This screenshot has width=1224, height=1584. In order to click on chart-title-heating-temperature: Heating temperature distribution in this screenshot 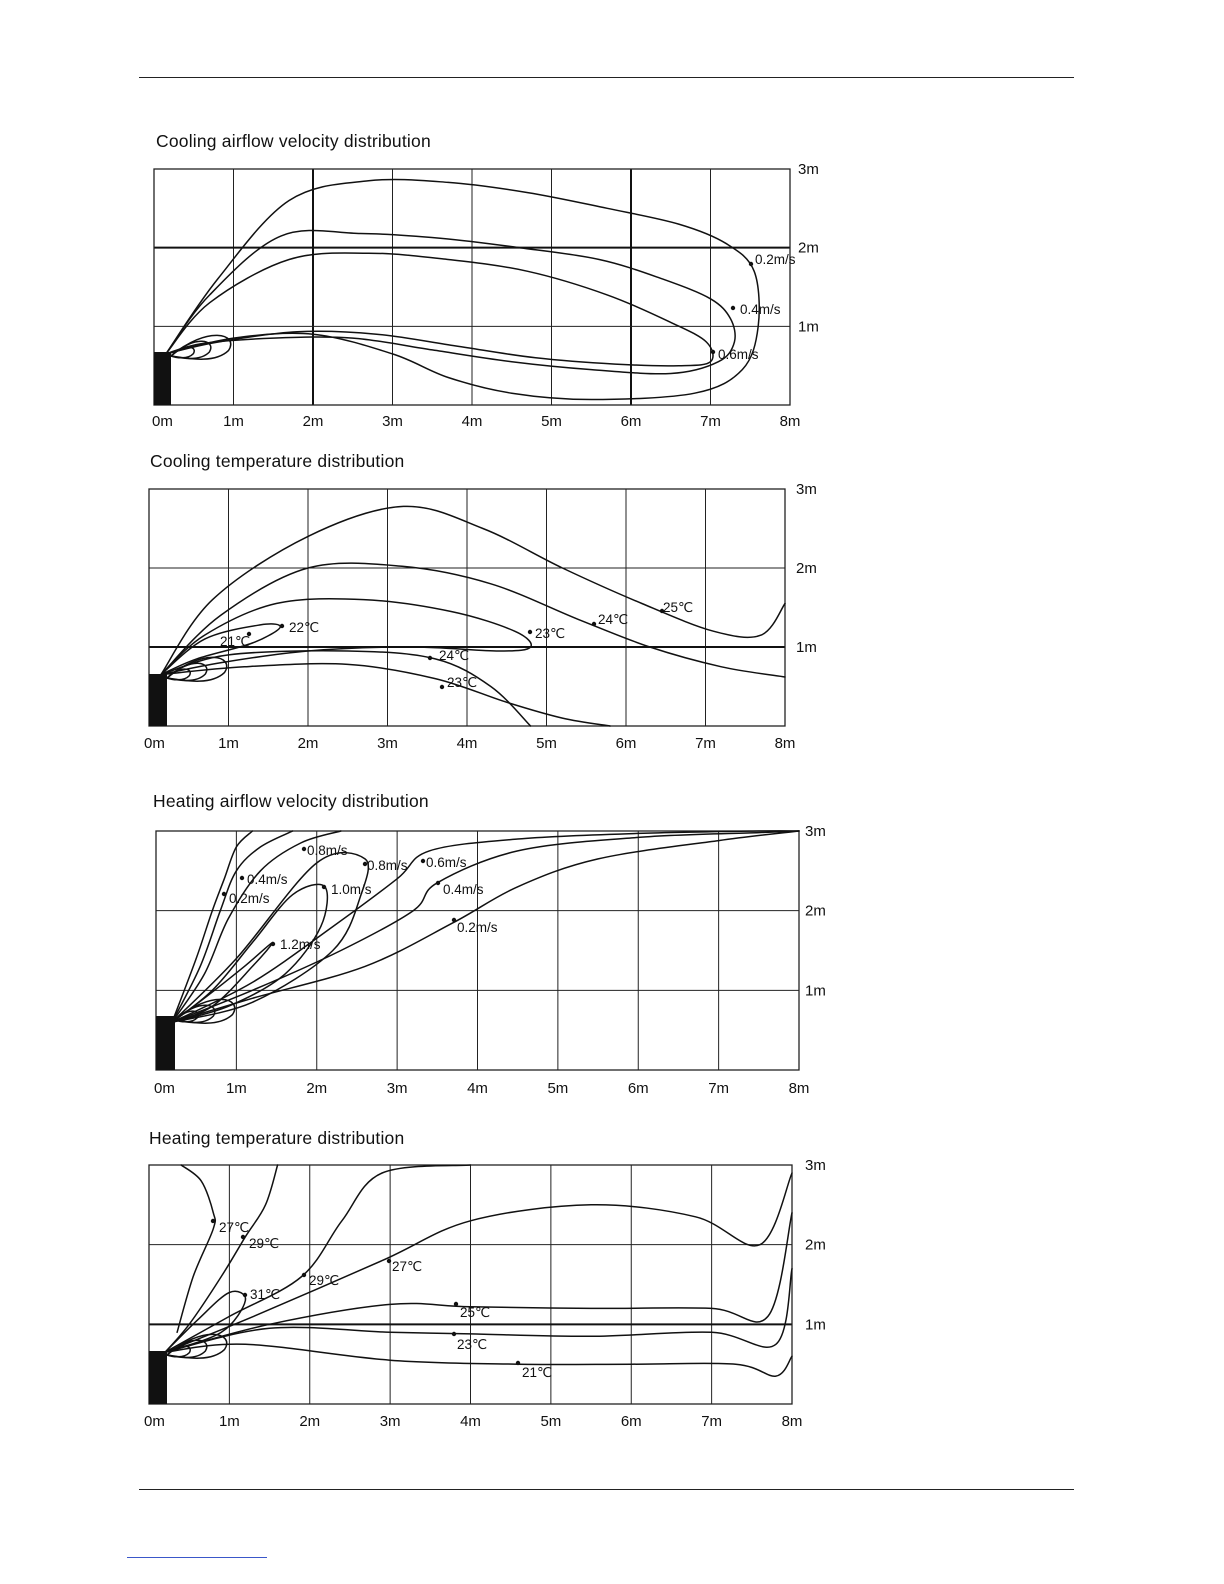, I will do `click(277, 1138)`.